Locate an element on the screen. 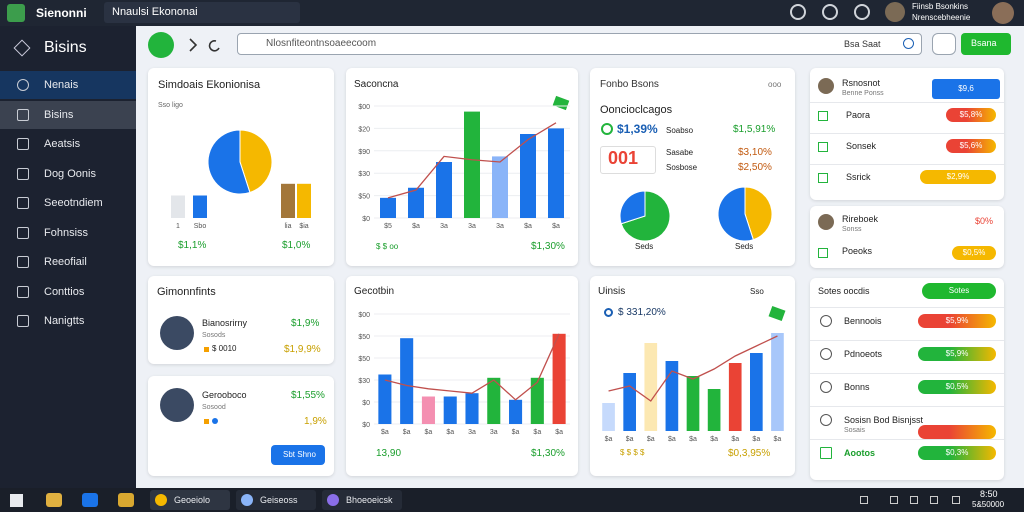  tab-icon is located at coordinates (161, 500).